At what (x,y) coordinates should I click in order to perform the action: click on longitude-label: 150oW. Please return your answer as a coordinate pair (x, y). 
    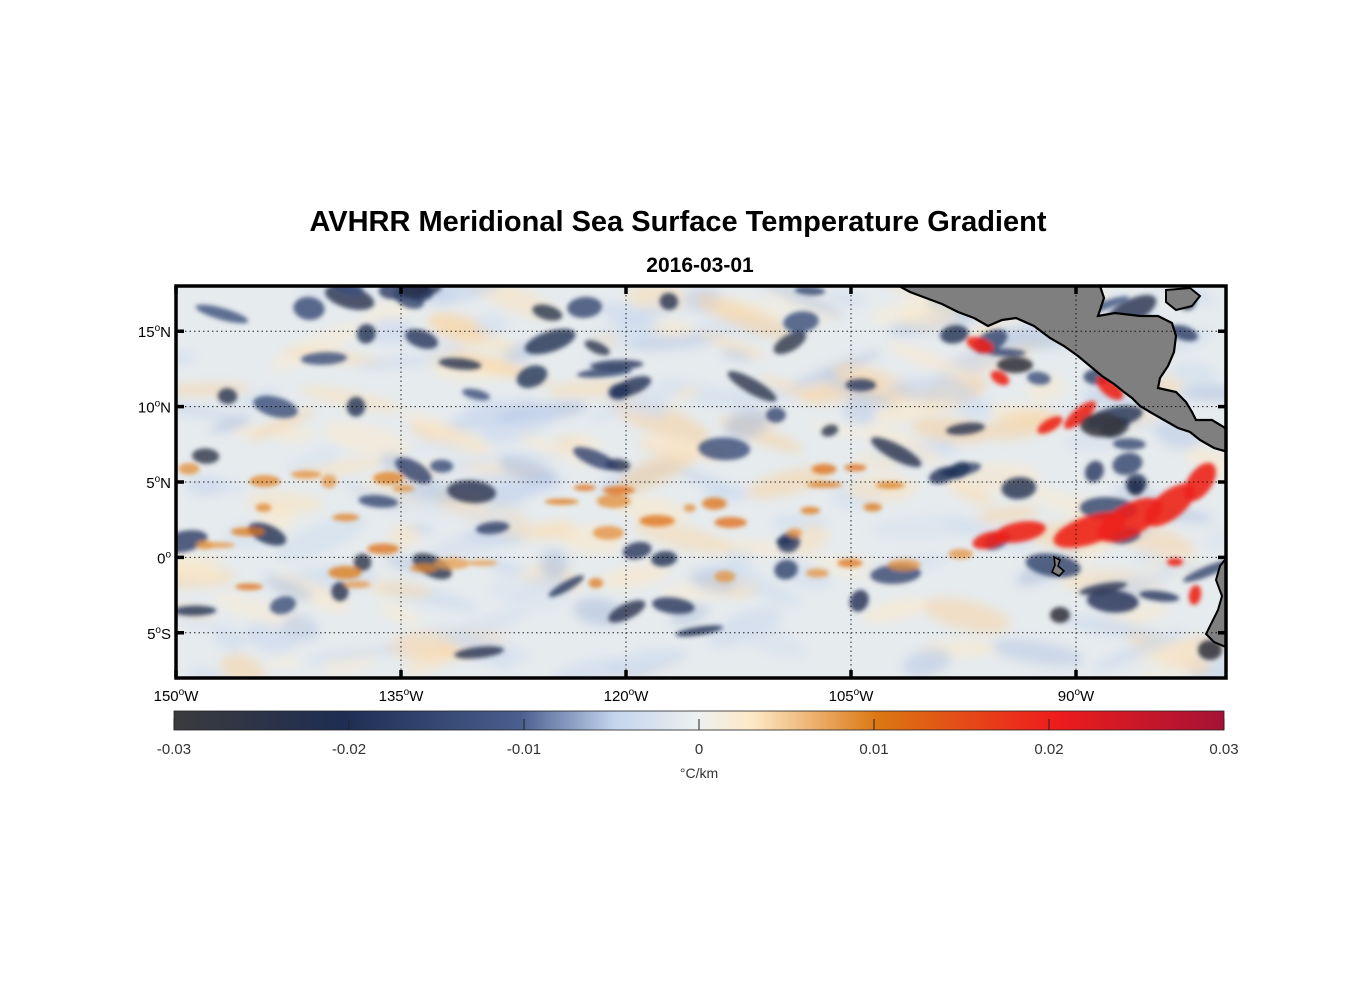
    Looking at the image, I should click on (177, 696).